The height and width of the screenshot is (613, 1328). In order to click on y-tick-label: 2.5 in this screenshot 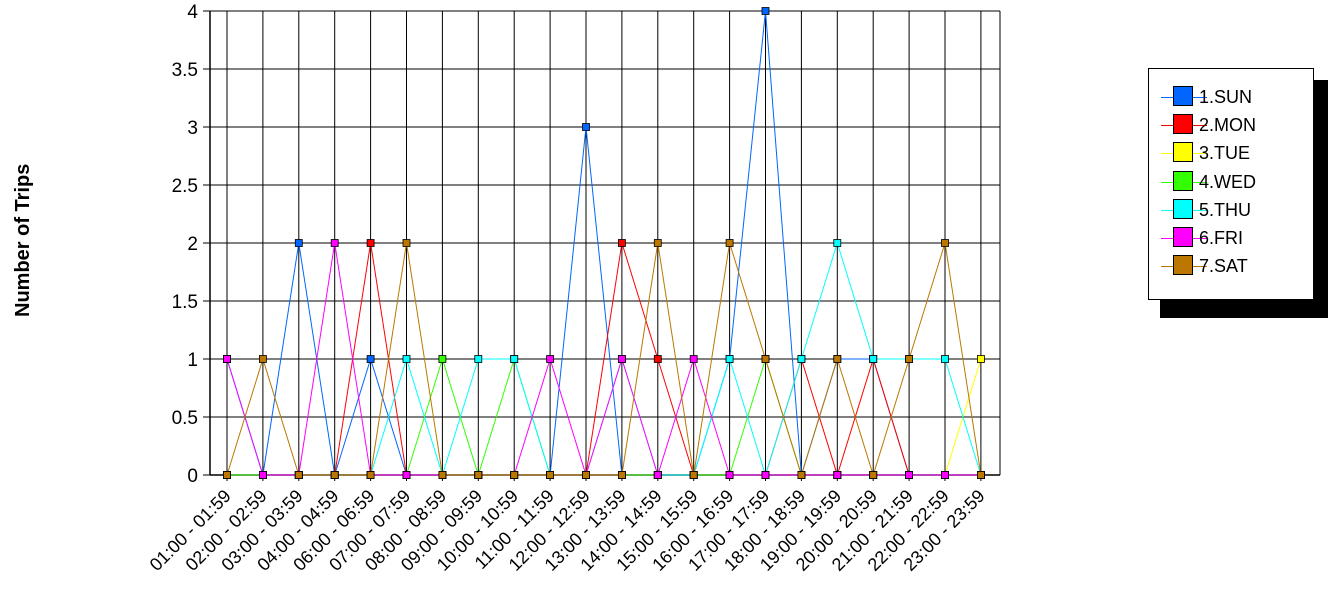, I will do `click(185, 186)`.